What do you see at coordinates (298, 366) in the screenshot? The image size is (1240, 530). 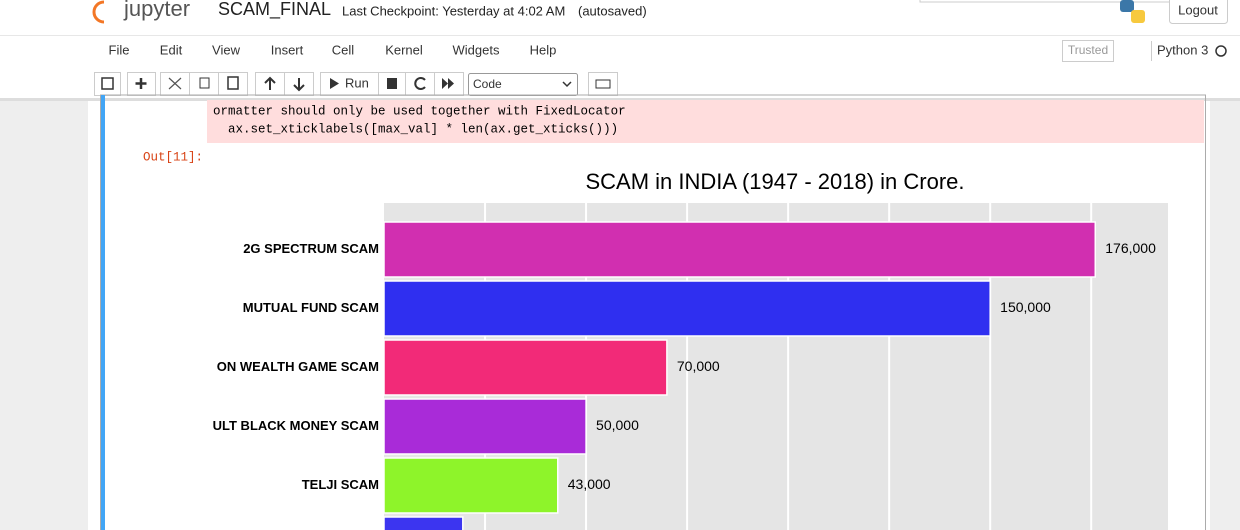 I see `y-tick-label: ON WEALTH GAME SCAM` at bounding box center [298, 366].